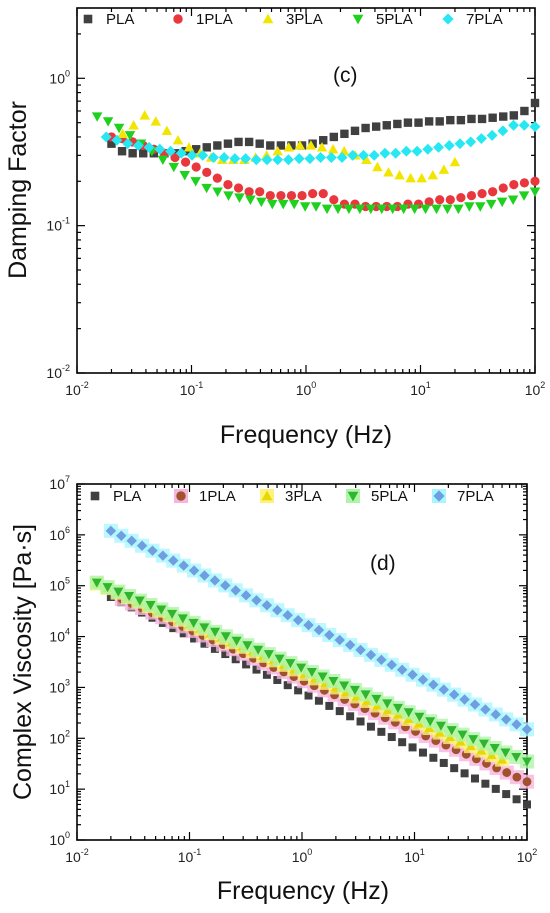  I want to click on y-tick-label: 10⁵, so click(59, 585).